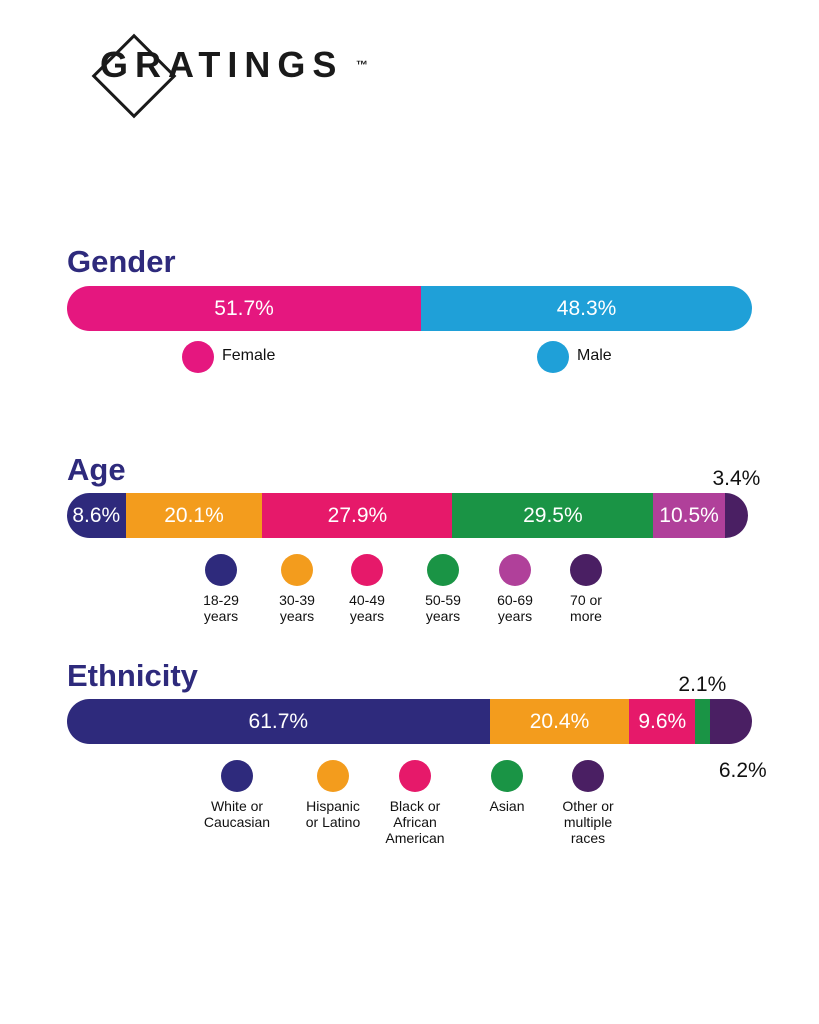 The width and height of the screenshot is (819, 1024). I want to click on value-label: 9.6%, so click(662, 721).